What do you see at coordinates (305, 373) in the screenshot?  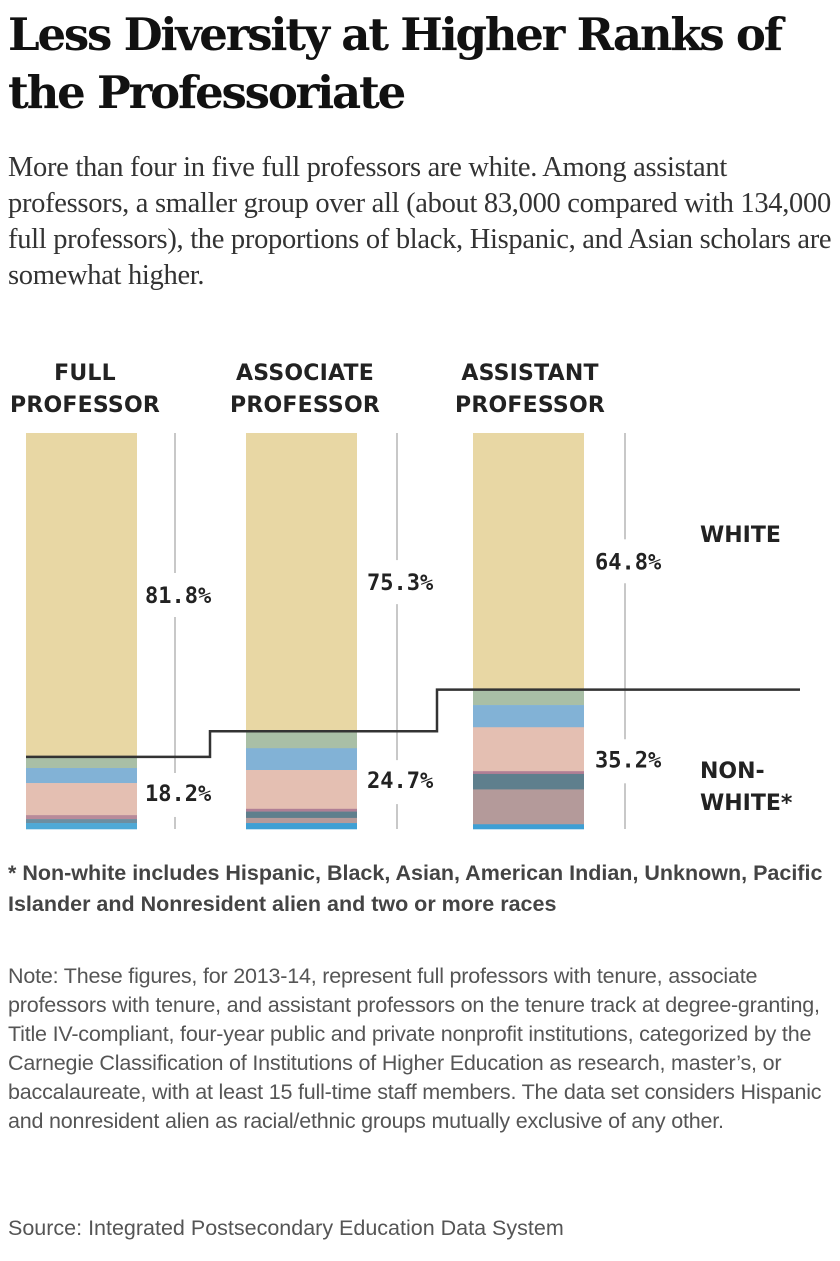 I see `category-label-line1: ASSOCIATE` at bounding box center [305, 373].